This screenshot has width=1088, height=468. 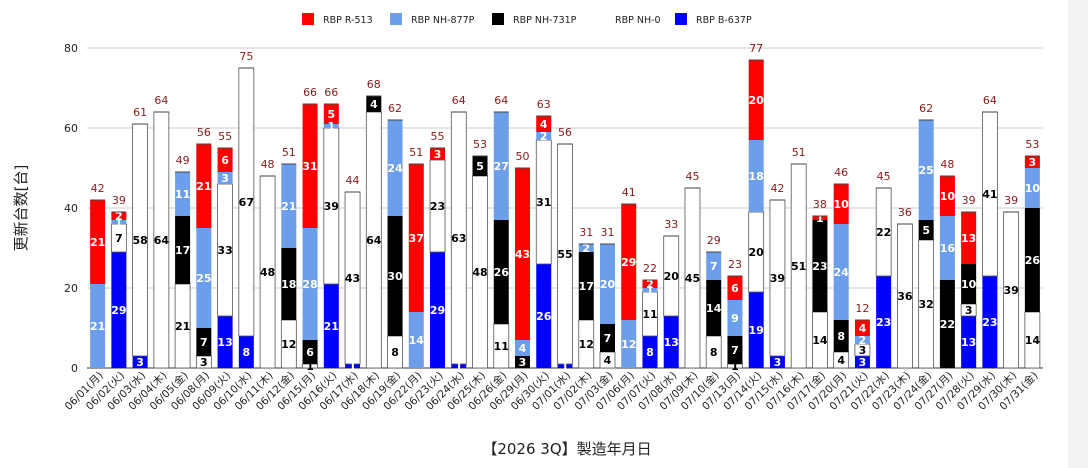 I want to click on bar-stack: 39 39, so click(x=1011, y=281).